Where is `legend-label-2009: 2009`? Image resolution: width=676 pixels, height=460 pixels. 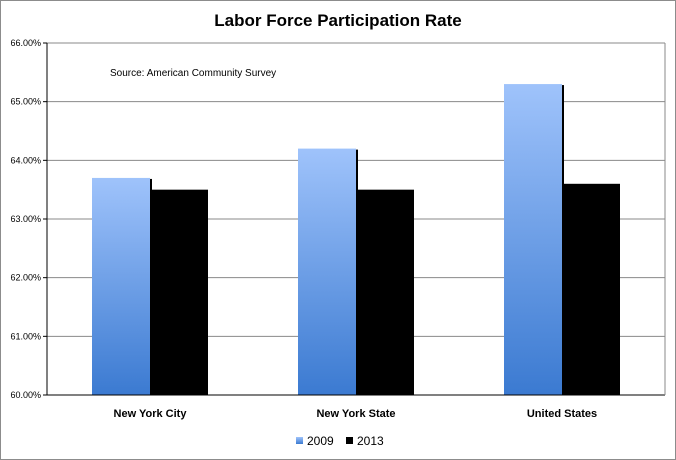
legend-label-2009: 2009 is located at coordinates (320, 441).